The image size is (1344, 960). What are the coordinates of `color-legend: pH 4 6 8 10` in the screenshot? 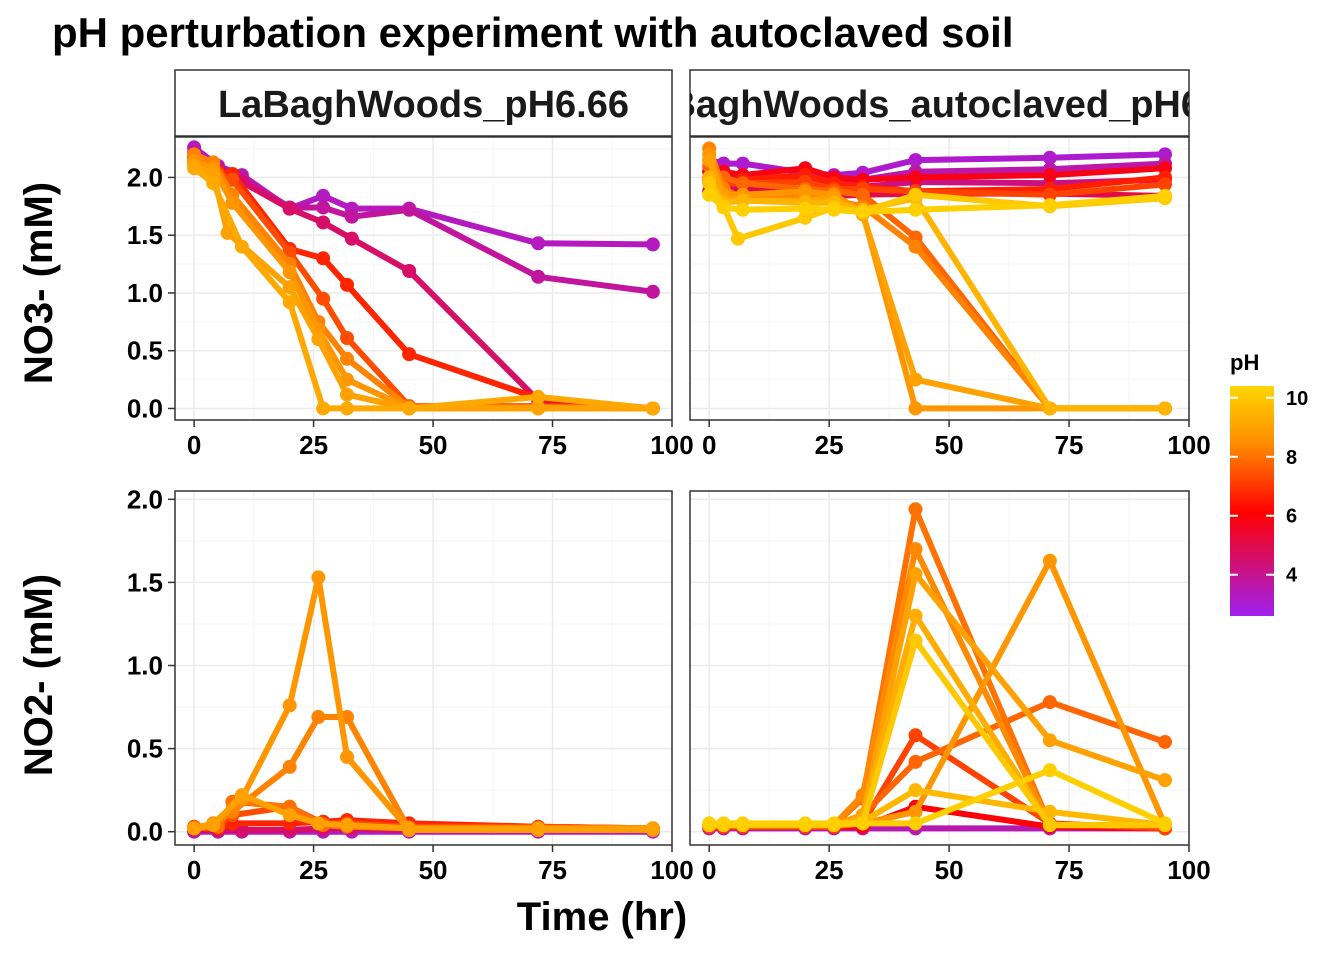 It's located at (1269, 483).